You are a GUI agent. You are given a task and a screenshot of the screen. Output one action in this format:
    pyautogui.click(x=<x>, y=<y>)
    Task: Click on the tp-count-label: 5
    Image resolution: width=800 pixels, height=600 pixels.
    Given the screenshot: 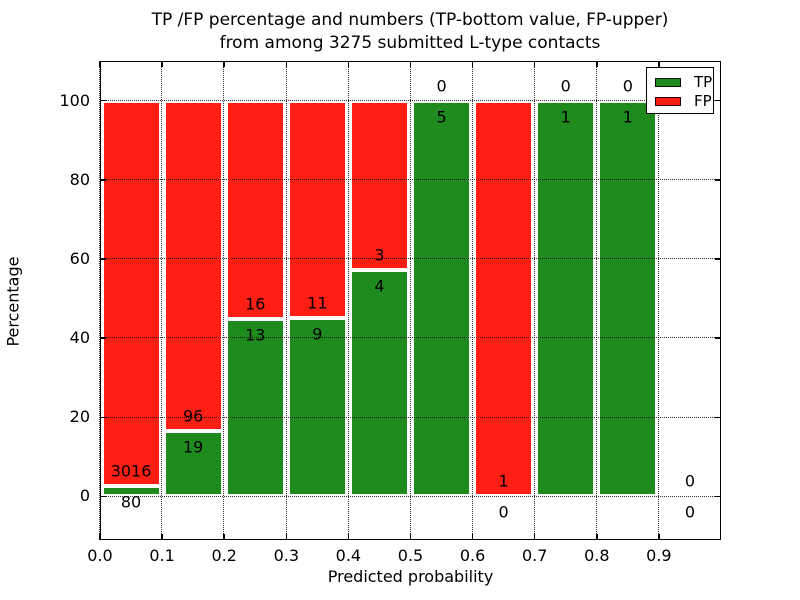 What is the action you would take?
    pyautogui.click(x=441, y=117)
    